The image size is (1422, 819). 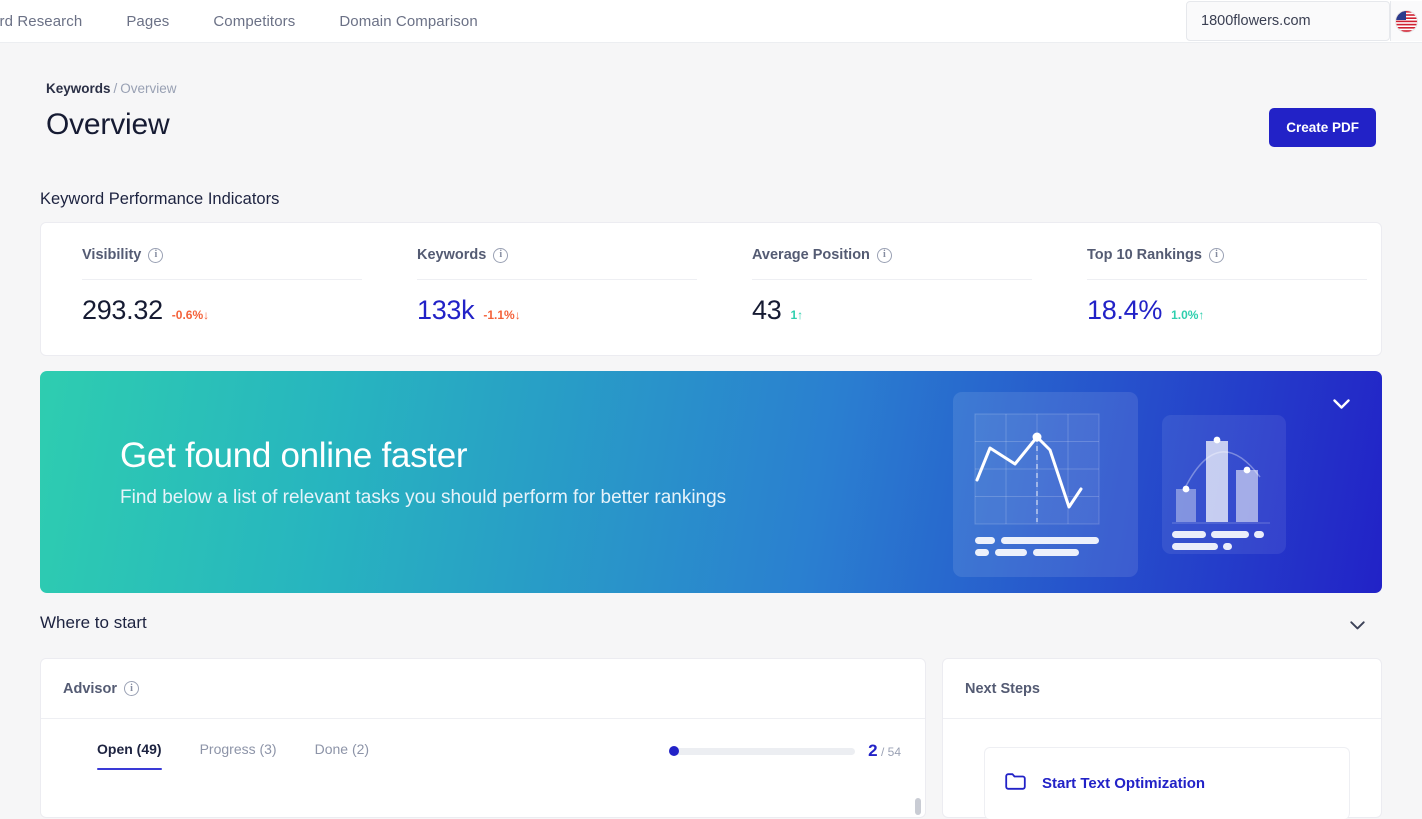 I want to click on domain-selector: 1800flowers.com, so click(x=1288, y=21).